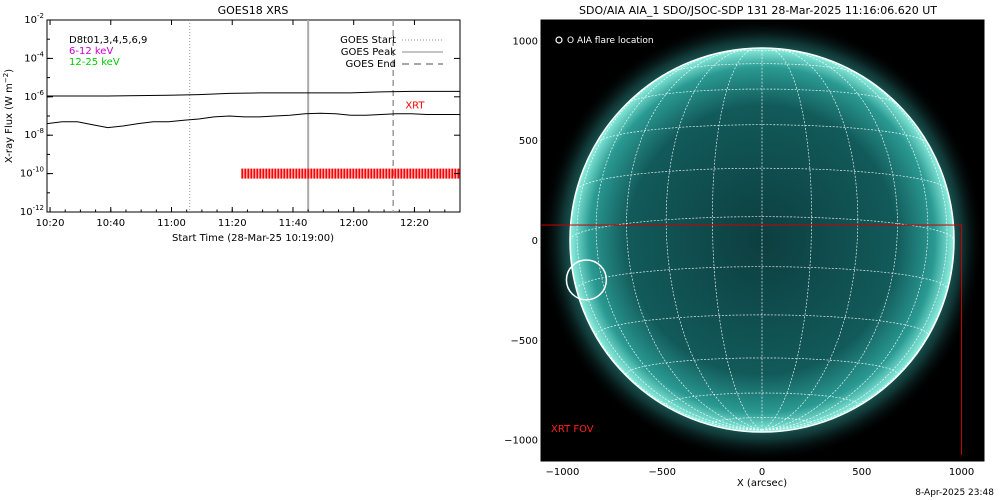 The height and width of the screenshot is (500, 1000). Describe the element at coordinates (368, 52) in the screenshot. I see `goes-legend-label: GOES Peak` at that location.